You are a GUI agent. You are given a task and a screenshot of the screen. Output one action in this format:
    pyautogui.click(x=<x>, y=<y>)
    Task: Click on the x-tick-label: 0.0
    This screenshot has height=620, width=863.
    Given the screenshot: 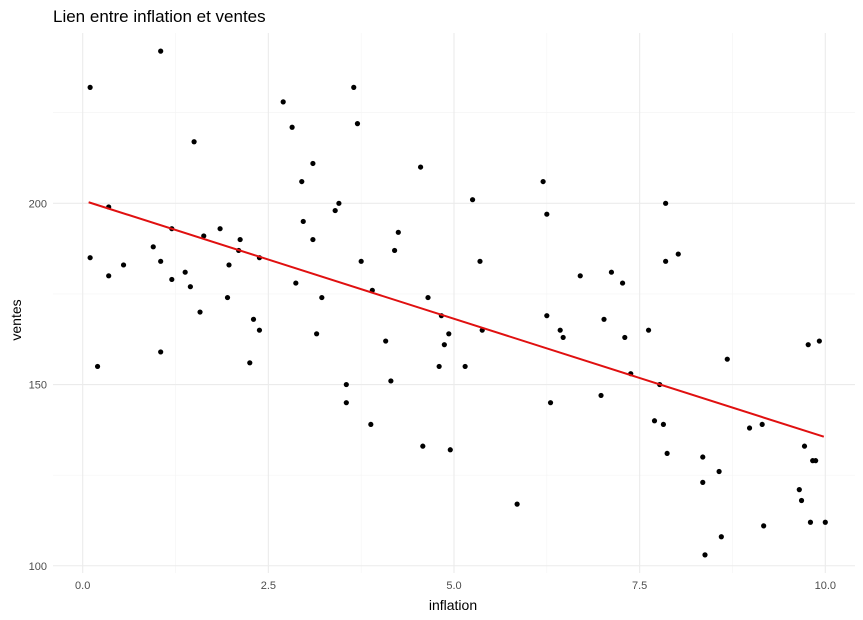 What is the action you would take?
    pyautogui.click(x=82, y=586)
    